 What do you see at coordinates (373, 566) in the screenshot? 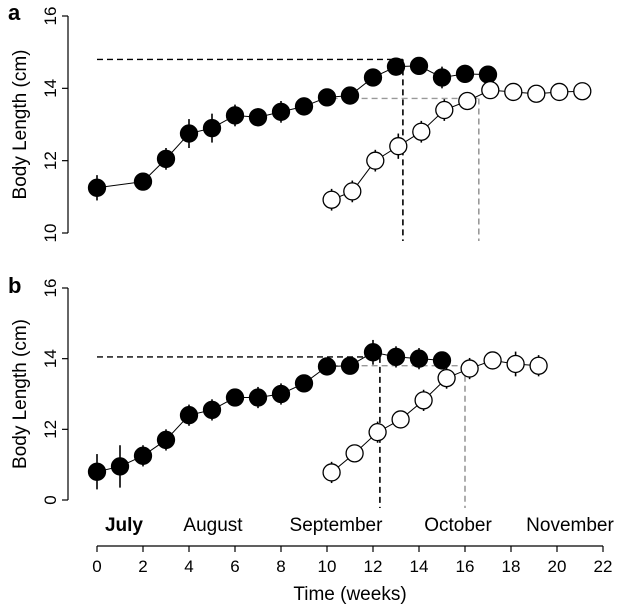
I see `x-tick-label: 12` at bounding box center [373, 566].